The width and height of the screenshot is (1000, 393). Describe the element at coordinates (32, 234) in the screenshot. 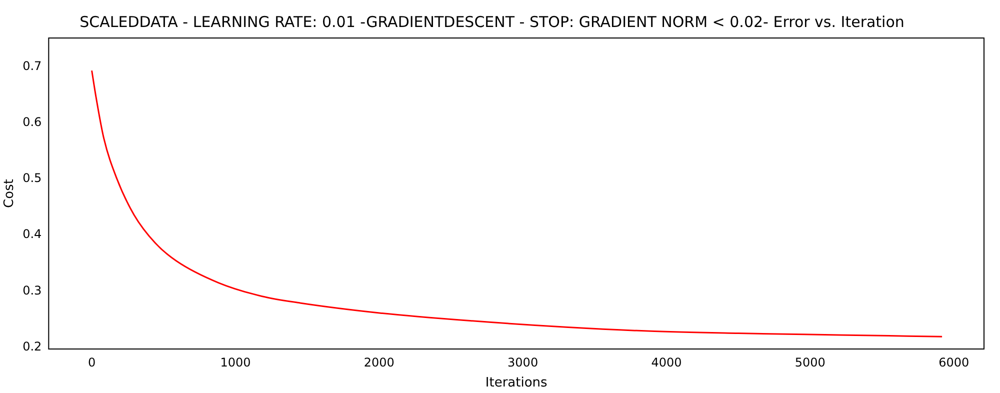

I see `y-tick-label: 0.4` at that location.